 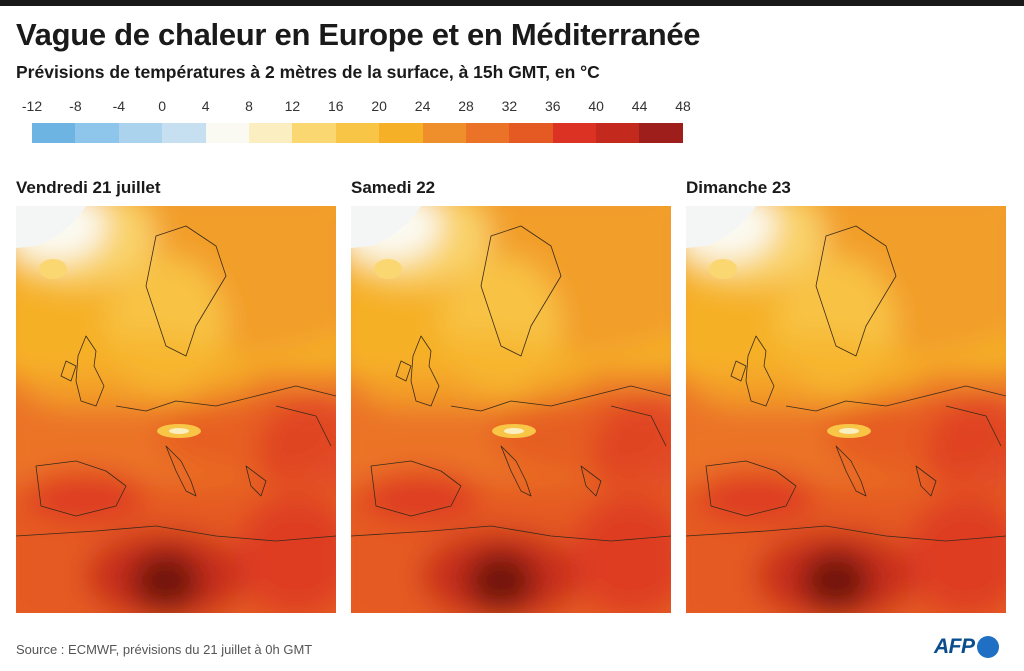 I want to click on legend-tick: 48, so click(x=683, y=106).